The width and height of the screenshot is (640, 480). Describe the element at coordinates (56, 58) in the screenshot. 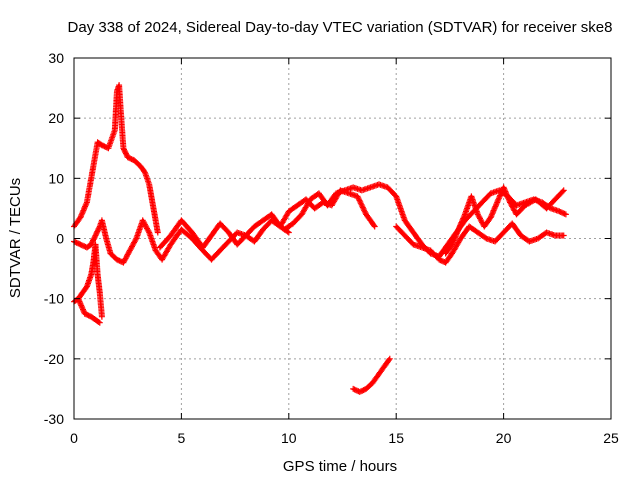

I see `y-tick-label: 30` at that location.